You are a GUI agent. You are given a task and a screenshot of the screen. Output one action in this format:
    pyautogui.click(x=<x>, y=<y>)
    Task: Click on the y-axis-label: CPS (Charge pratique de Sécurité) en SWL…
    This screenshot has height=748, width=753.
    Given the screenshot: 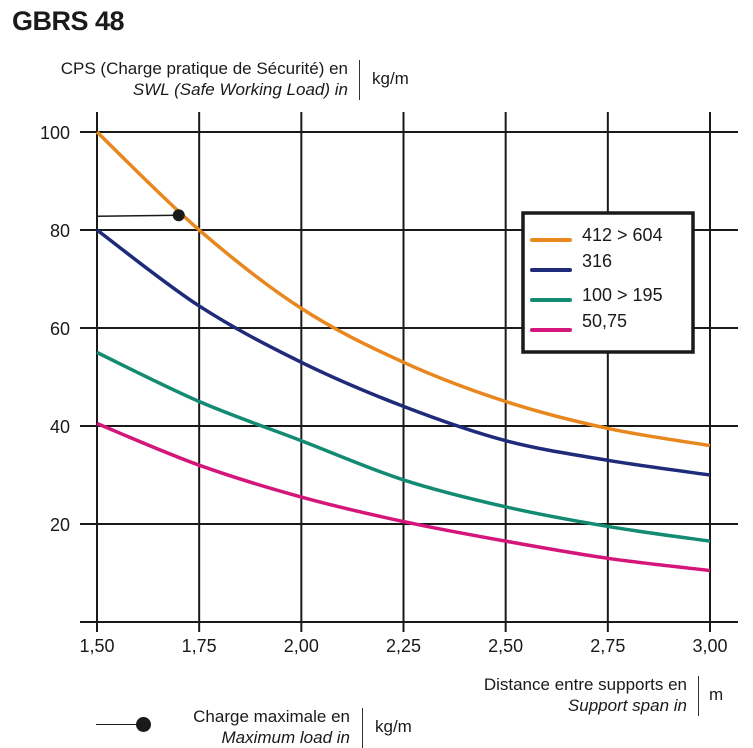 What is the action you would take?
    pyautogui.click(x=204, y=79)
    